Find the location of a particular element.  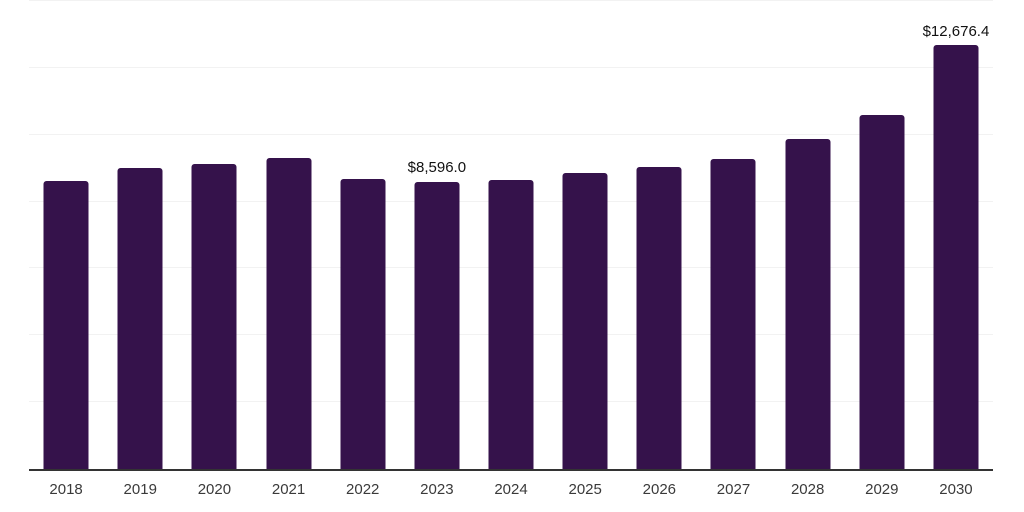

bar-2025 is located at coordinates (585, 320).